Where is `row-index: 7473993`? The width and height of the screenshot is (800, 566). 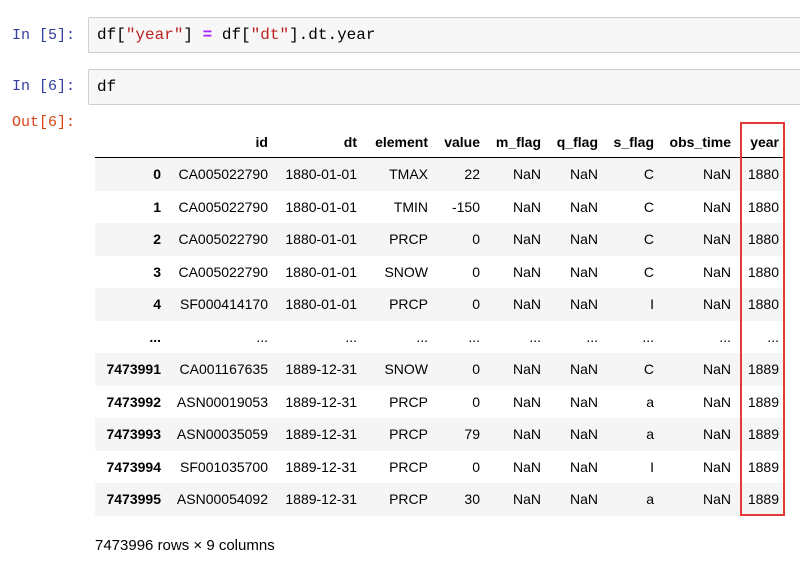 row-index: 7473993 is located at coordinates (133, 434).